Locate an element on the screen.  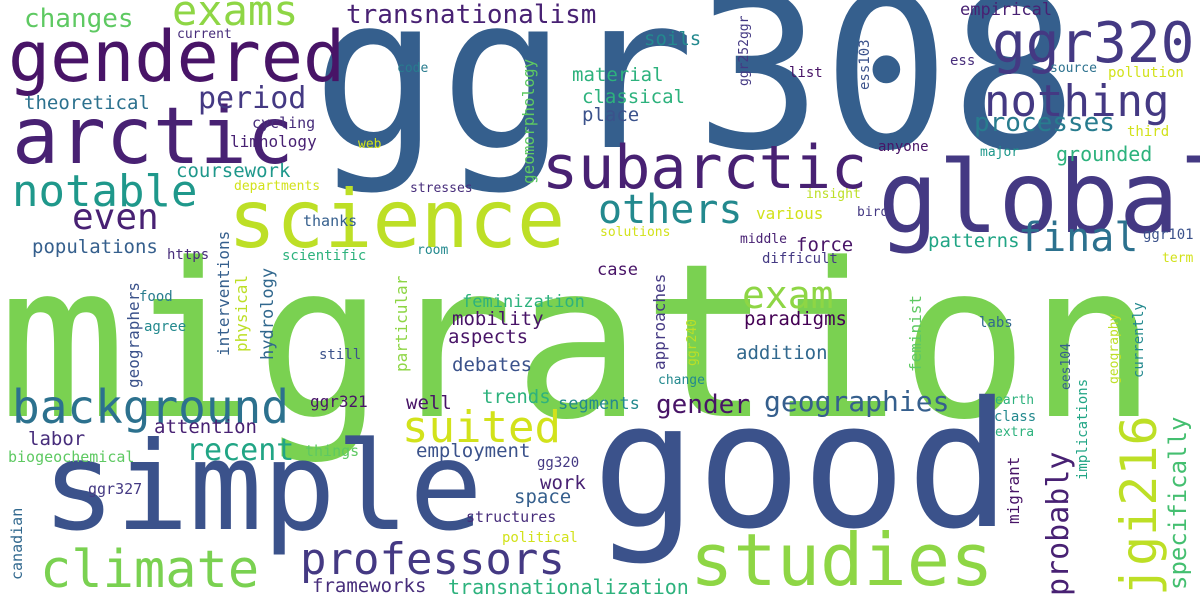
word-science: science is located at coordinates (397, 219).